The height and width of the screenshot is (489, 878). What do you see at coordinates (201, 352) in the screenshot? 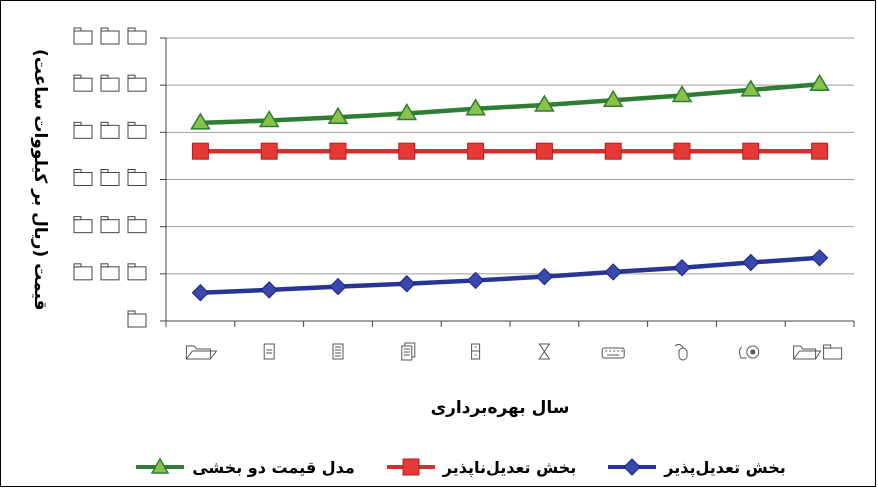
I see `folder-icon` at bounding box center [201, 352].